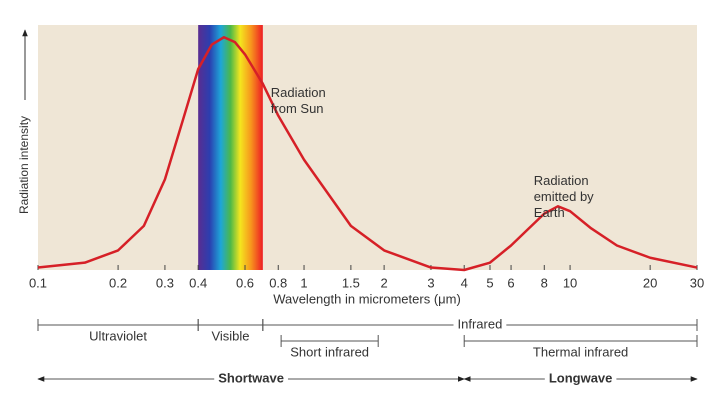  What do you see at coordinates (329, 351) in the screenshot?
I see `range-label: Short infrared` at bounding box center [329, 351].